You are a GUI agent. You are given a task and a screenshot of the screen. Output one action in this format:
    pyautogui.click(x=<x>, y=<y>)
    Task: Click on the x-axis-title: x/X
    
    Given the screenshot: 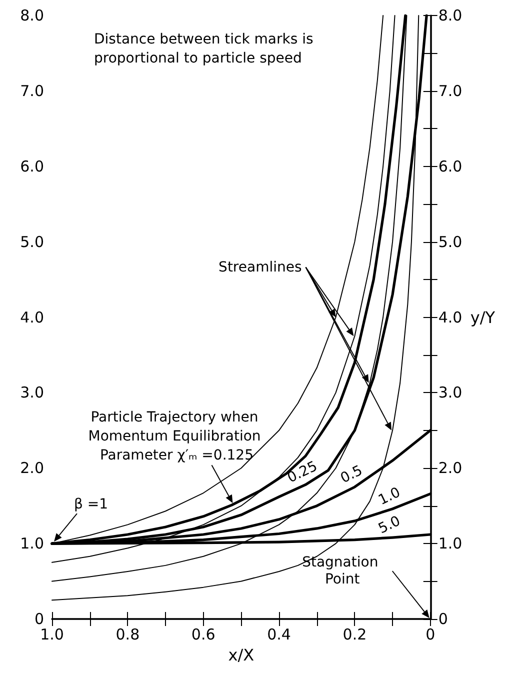 What is the action you would take?
    pyautogui.click(x=241, y=655)
    